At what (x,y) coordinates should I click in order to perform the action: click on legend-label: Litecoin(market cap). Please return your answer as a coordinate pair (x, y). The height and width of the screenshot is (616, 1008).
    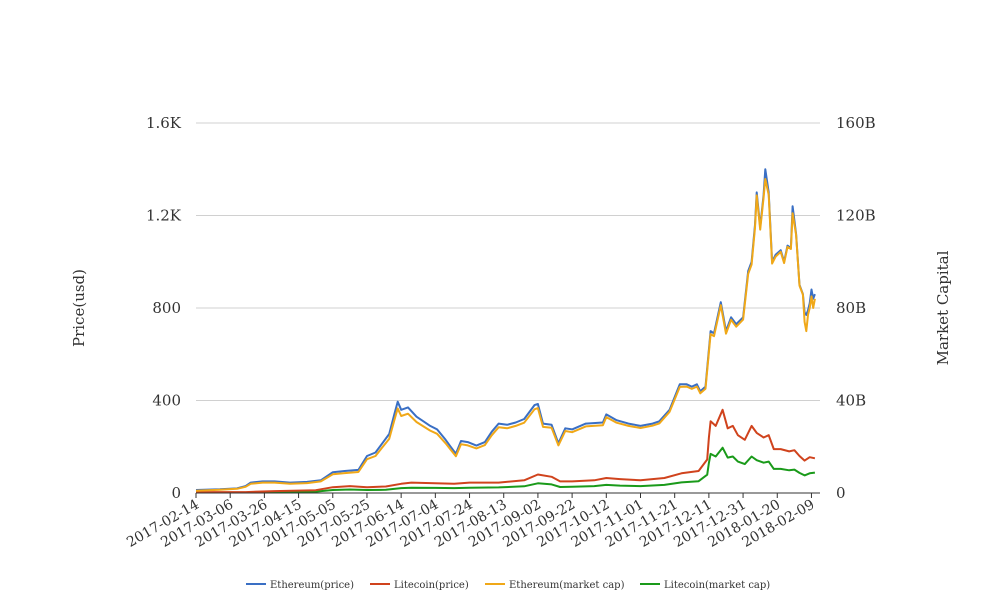
    Looking at the image, I should click on (717, 585).